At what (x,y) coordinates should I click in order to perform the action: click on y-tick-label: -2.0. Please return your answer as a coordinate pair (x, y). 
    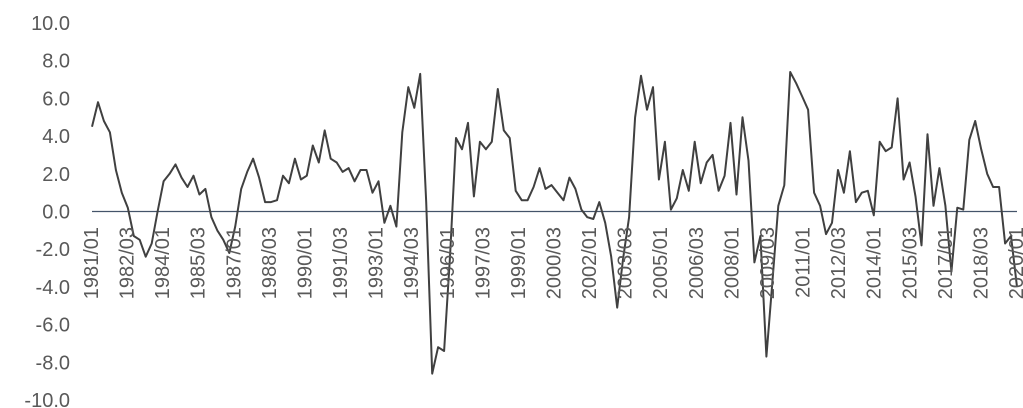
    Looking at the image, I should click on (53, 250).